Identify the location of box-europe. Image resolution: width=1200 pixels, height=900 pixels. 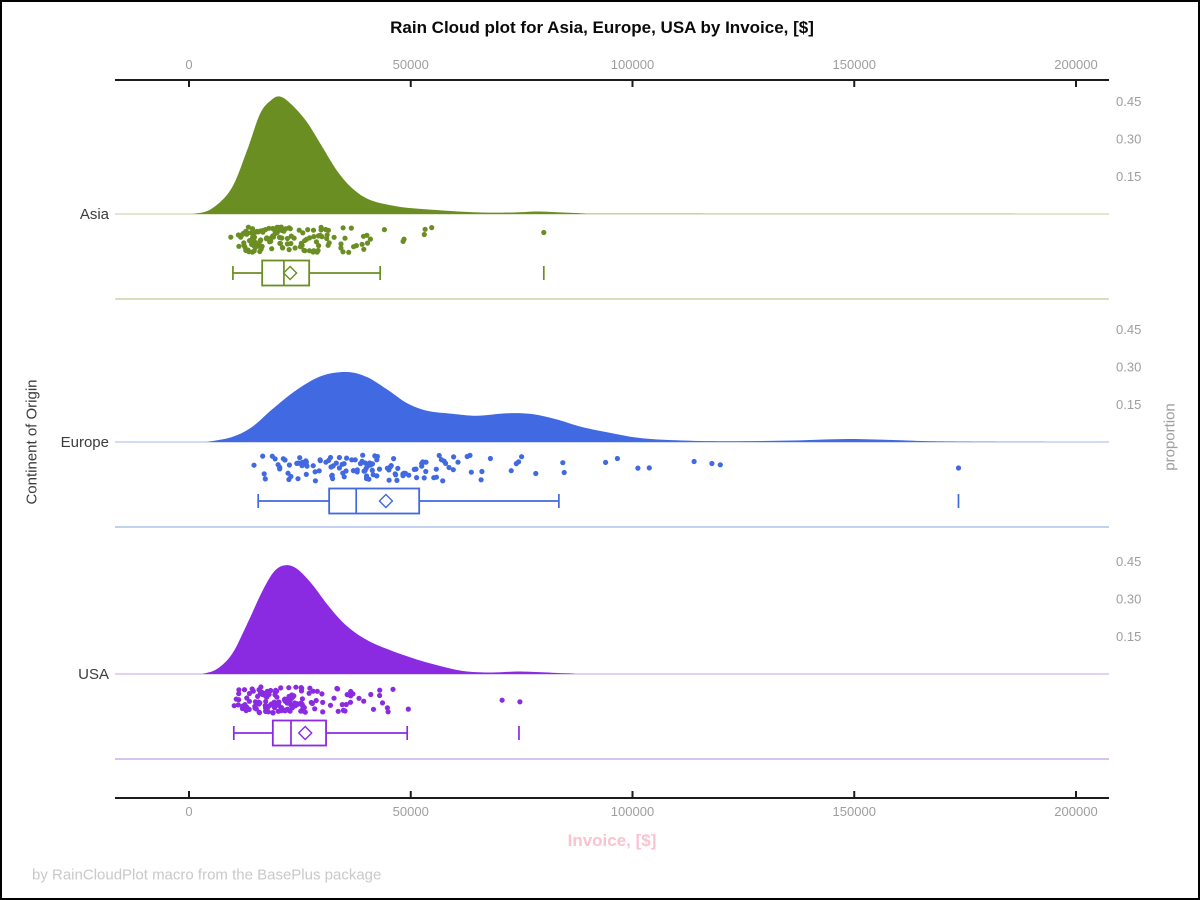
(374, 501).